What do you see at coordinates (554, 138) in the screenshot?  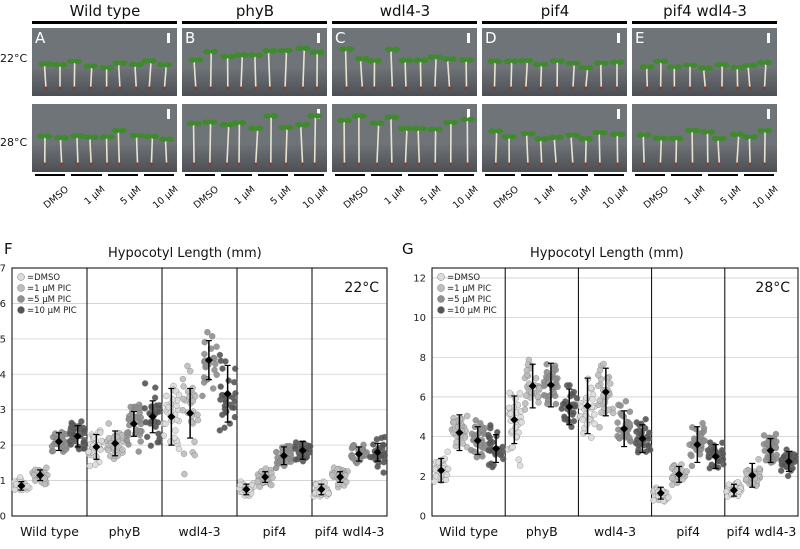 I see `seedling-photo` at bounding box center [554, 138].